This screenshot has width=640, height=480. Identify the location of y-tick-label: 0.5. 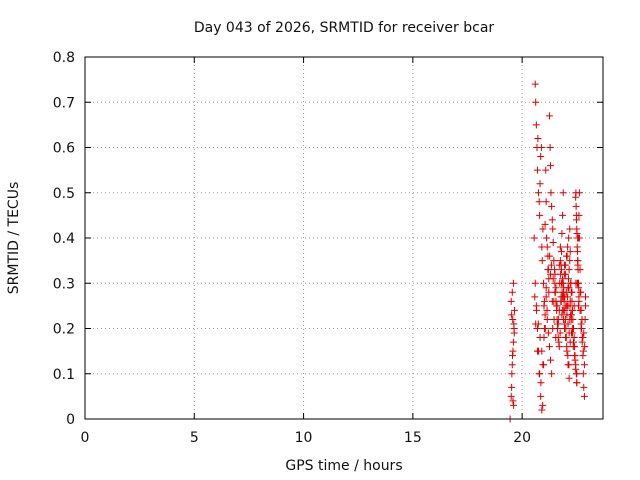
(64, 194).